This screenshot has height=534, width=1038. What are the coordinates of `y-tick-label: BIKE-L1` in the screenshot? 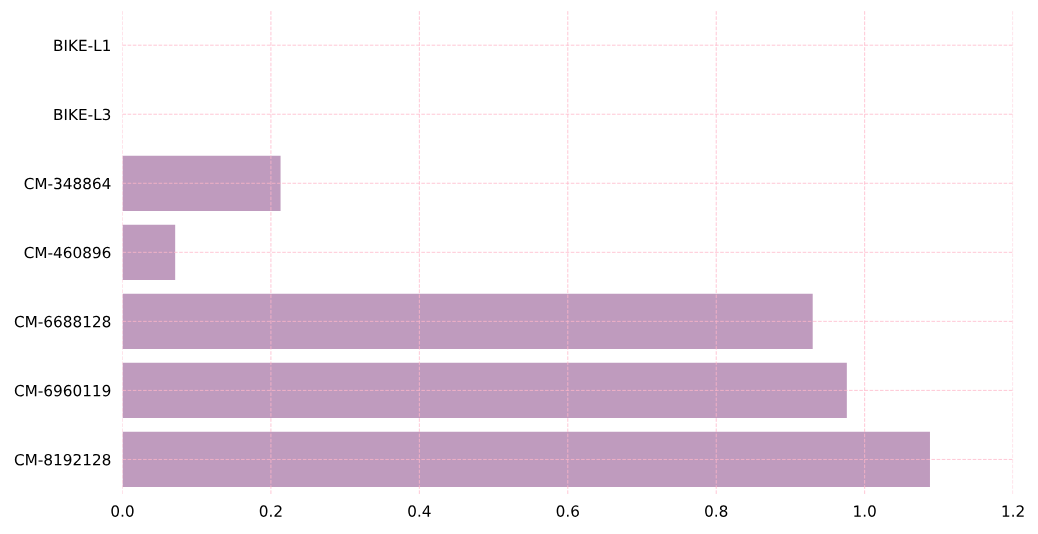 It's located at (82, 45).